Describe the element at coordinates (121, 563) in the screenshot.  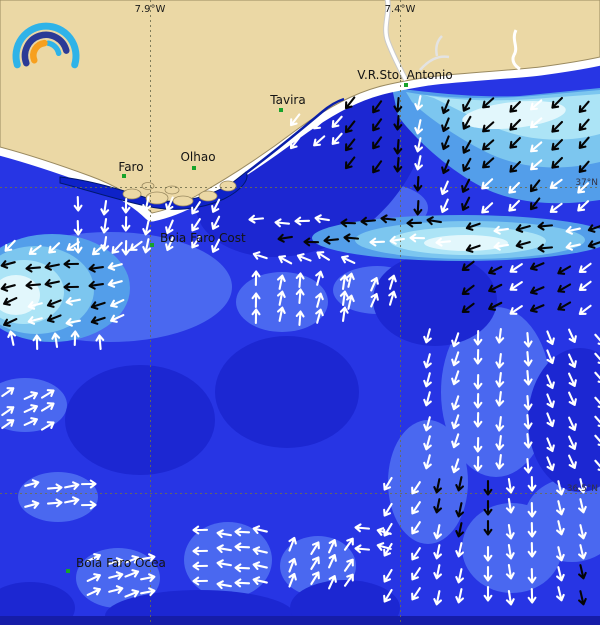
I see `label-boia-faro-ocea: Boia Faro Ocea` at that location.